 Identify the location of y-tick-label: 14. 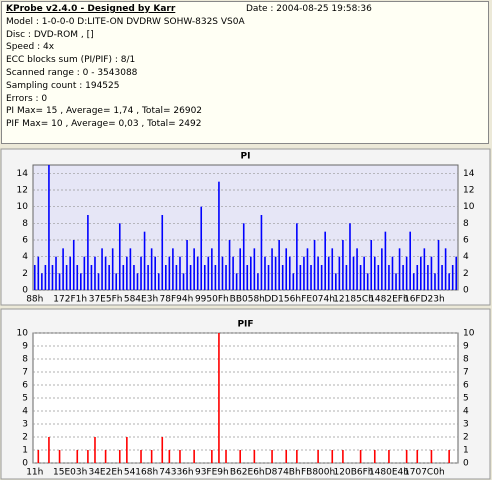
(23, 174).